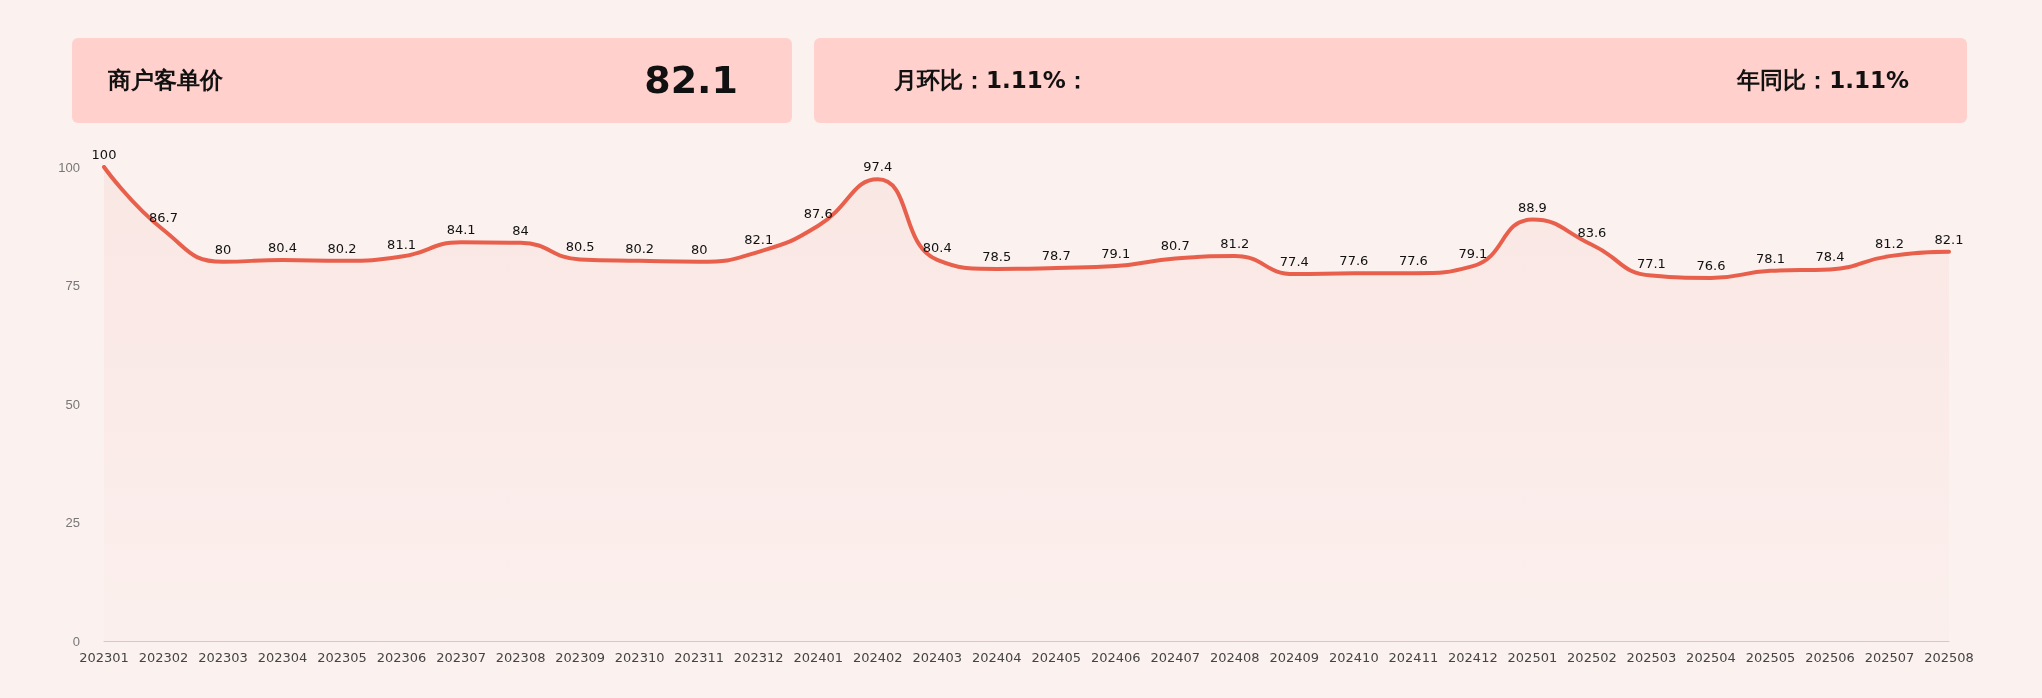  Describe the element at coordinates (402, 244) in the screenshot. I see `data-label: 81.1` at that location.